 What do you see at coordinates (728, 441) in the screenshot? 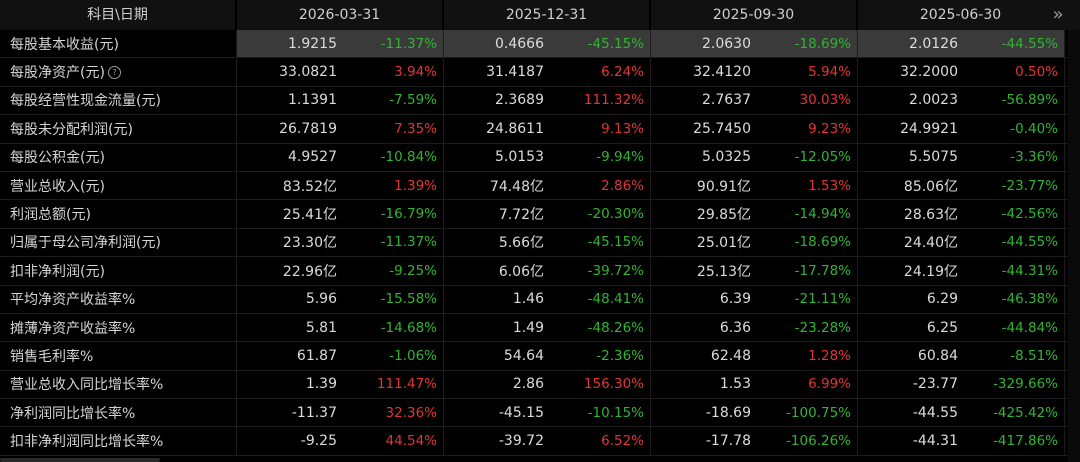
I see `value-number: -17.78` at bounding box center [728, 441].